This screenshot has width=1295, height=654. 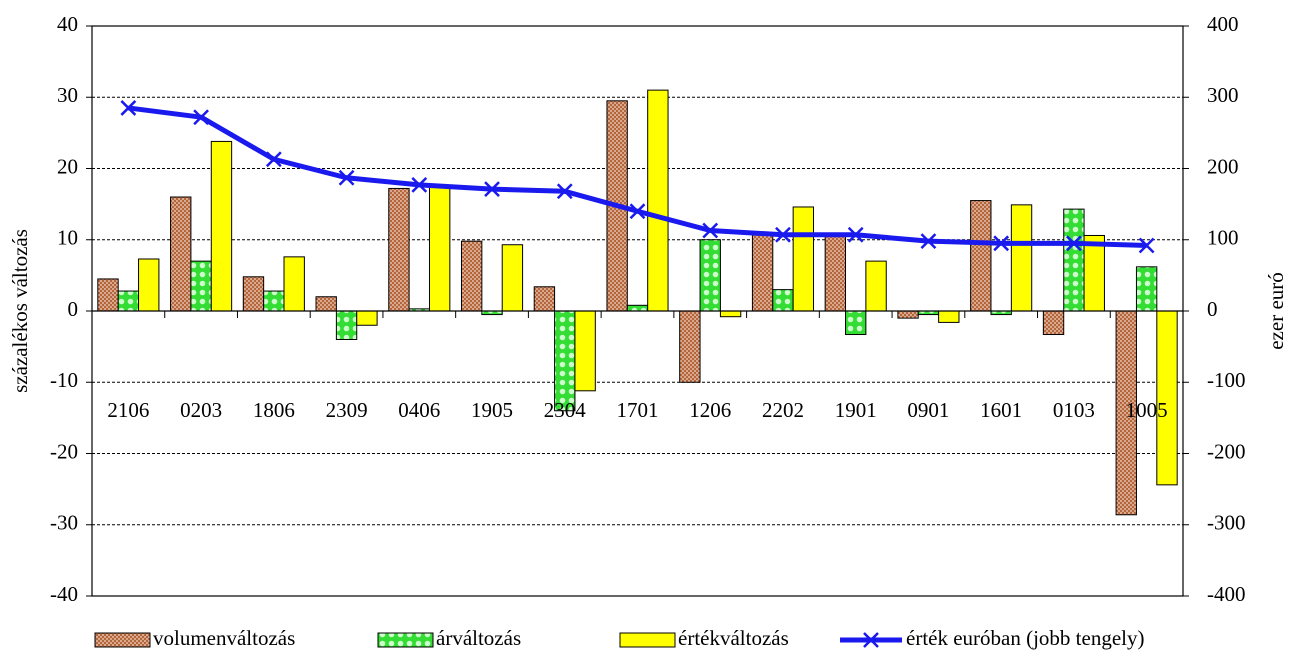 I want to click on x-tick-label: 1005, so click(x=1147, y=410).